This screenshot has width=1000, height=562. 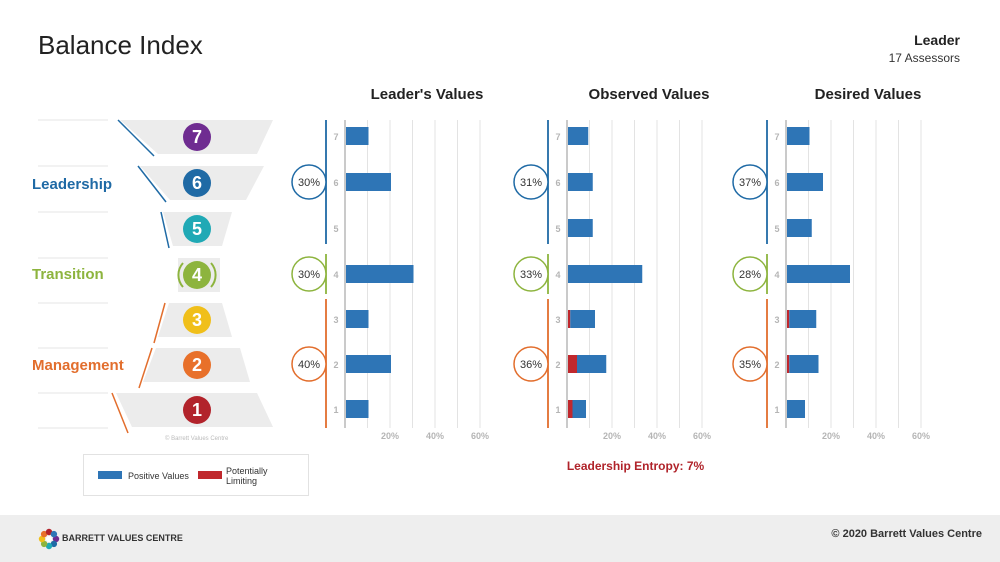 What do you see at coordinates (557, 137) in the screenshot?
I see `chart-2-category-label-7: 7` at bounding box center [557, 137].